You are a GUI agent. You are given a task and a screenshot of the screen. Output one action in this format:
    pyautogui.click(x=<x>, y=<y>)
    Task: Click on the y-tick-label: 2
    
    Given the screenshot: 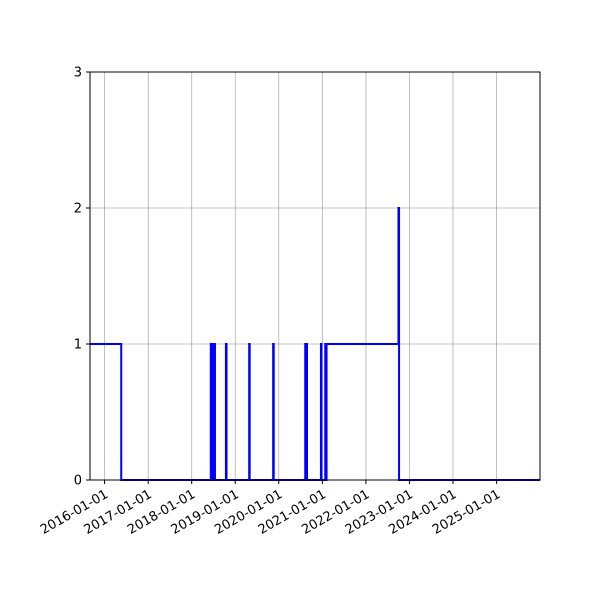 What is the action you would take?
    pyautogui.click(x=78, y=209)
    